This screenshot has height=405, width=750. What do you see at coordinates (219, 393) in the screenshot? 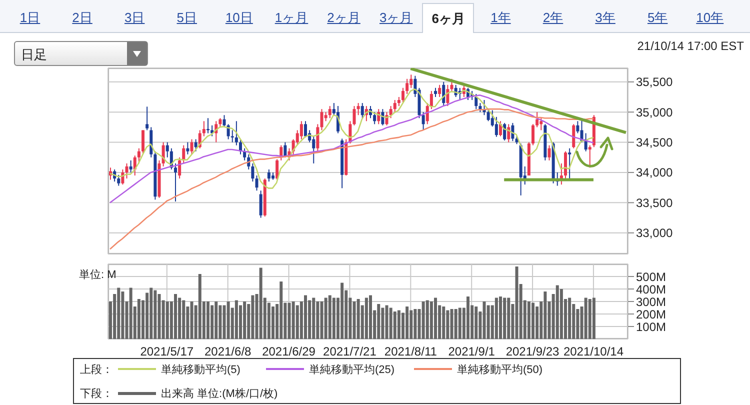
I see `legend-label: 出来高 単位:(M株/口/枚)` at bounding box center [219, 393].